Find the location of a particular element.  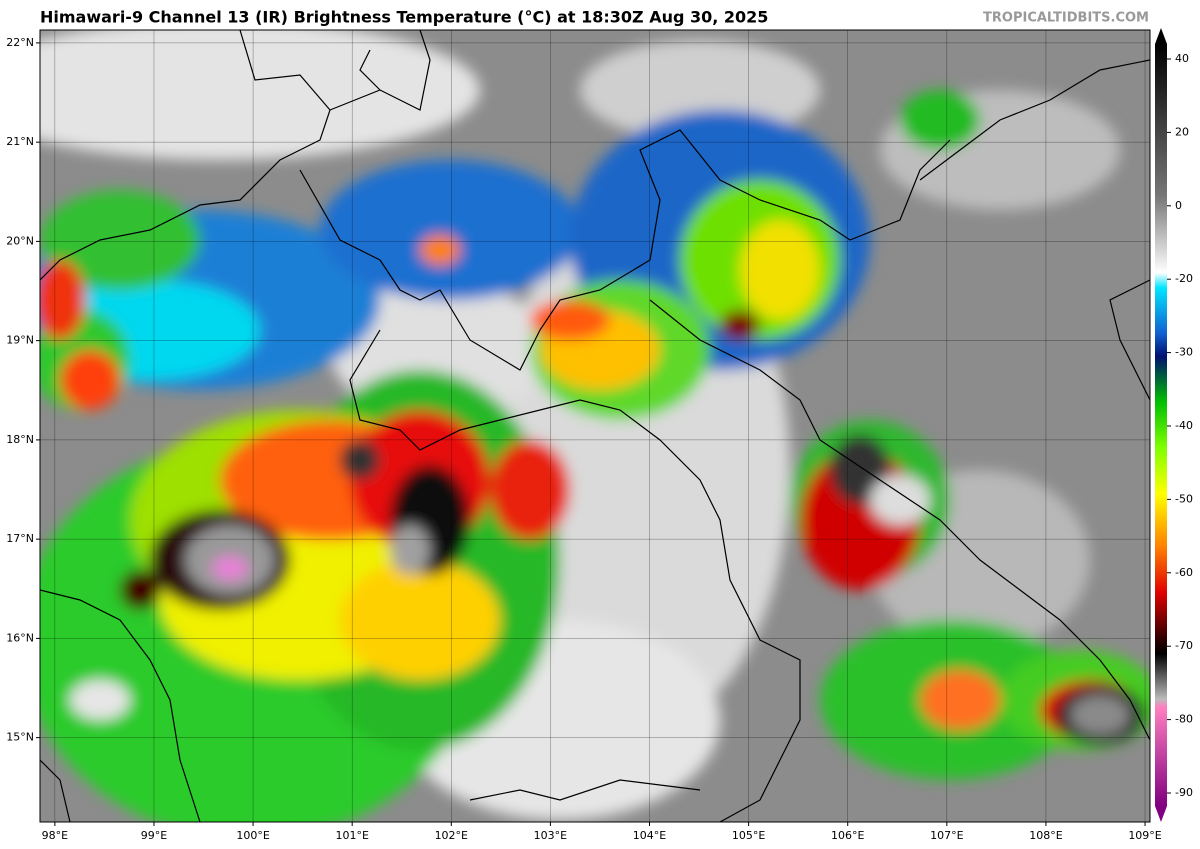

lon-label: 100°E is located at coordinates (252, 835).